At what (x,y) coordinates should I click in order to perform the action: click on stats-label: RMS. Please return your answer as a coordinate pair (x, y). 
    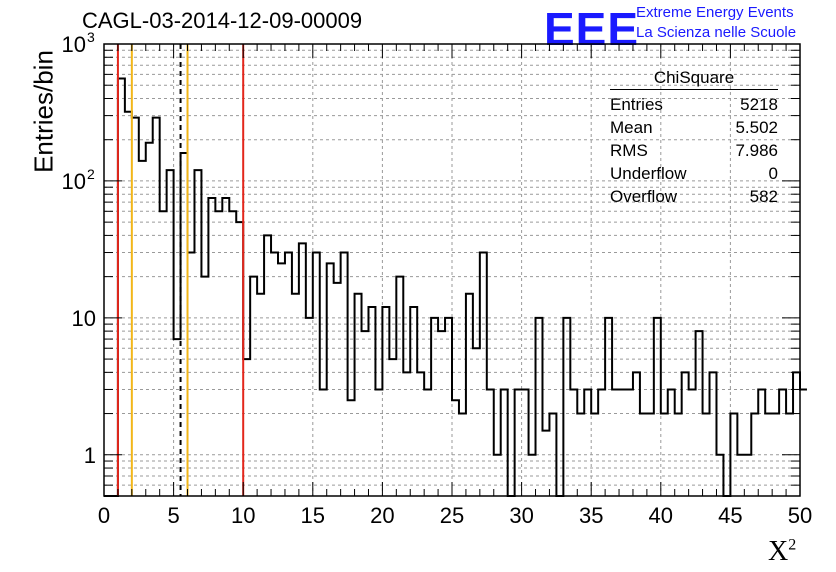
    Looking at the image, I should click on (629, 150).